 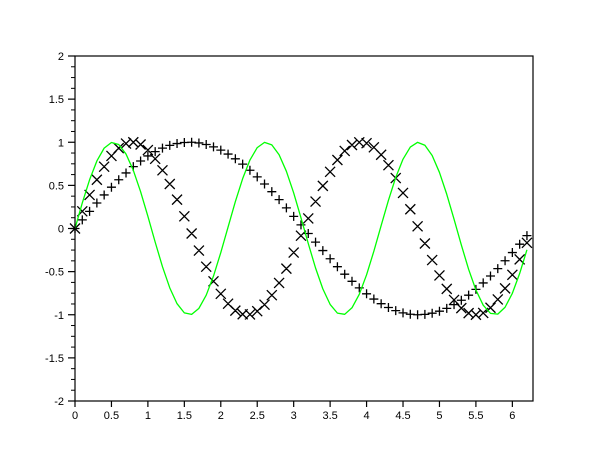 What do you see at coordinates (61, 143) in the screenshot?
I see `y-tick-label: 1` at bounding box center [61, 143].